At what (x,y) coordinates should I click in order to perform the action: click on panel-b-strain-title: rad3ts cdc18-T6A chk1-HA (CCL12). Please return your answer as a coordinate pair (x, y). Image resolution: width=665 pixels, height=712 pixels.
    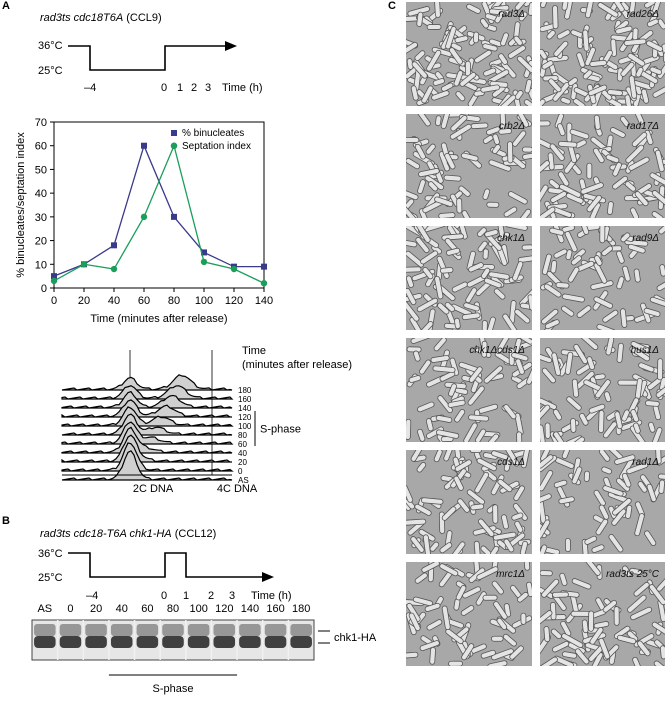
    Looking at the image, I should click on (128, 534).